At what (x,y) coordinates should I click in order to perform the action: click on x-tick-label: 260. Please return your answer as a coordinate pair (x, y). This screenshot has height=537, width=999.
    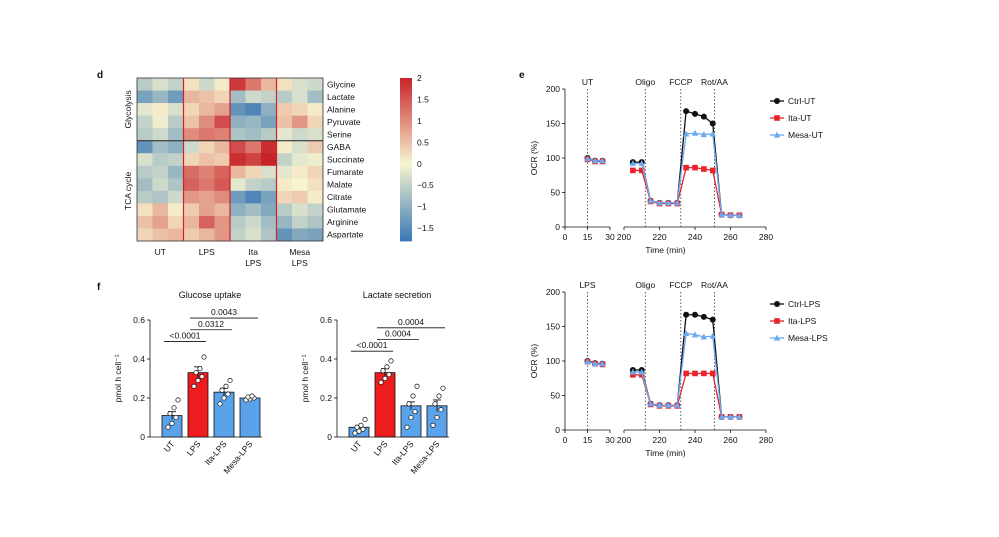
    Looking at the image, I should click on (730, 440).